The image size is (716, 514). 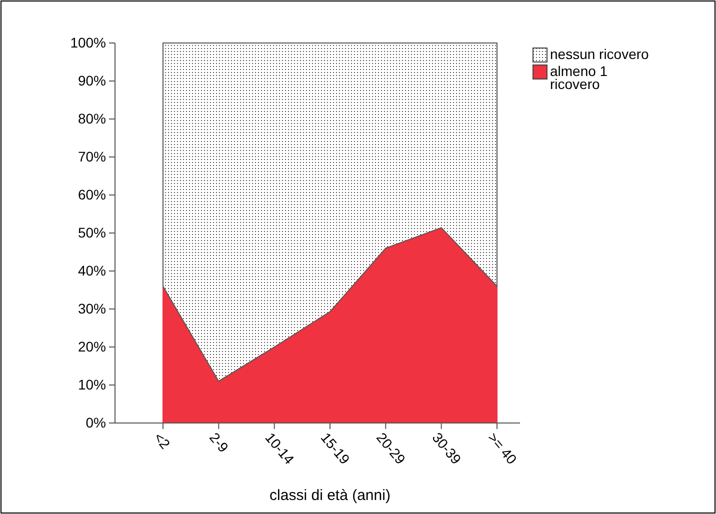 I want to click on y-tick-label: 10%, so click(x=92, y=384).